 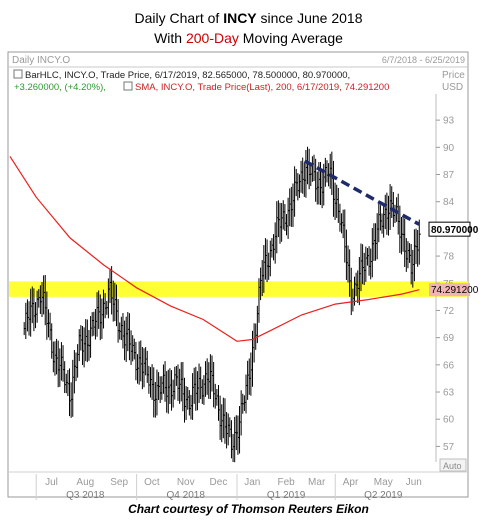 I want to click on y-tick-label: 57, so click(x=449, y=447).